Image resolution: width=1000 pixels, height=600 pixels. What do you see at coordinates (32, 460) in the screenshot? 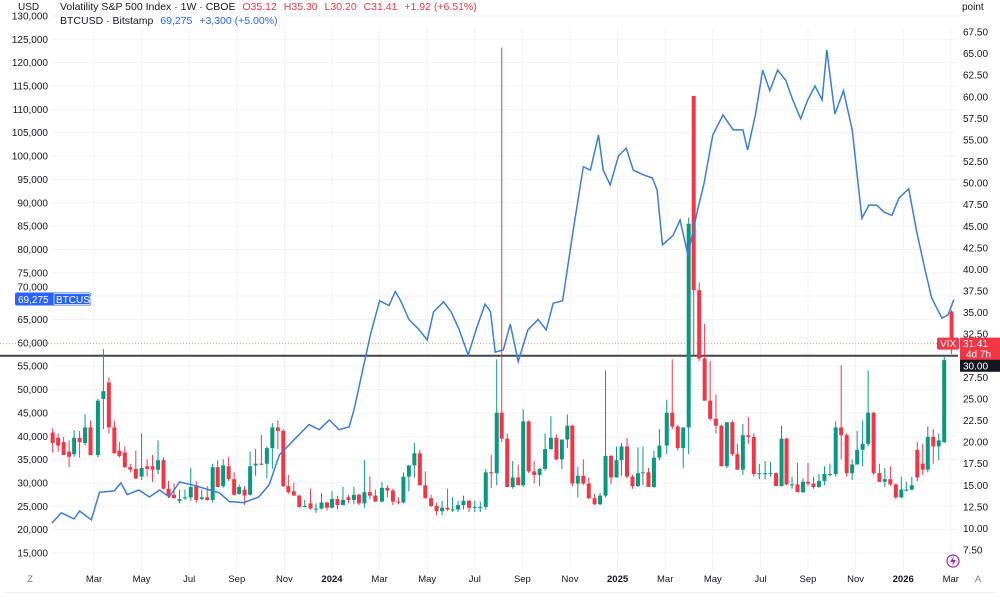
I see `left-axis-tick: 35,000` at bounding box center [32, 460].